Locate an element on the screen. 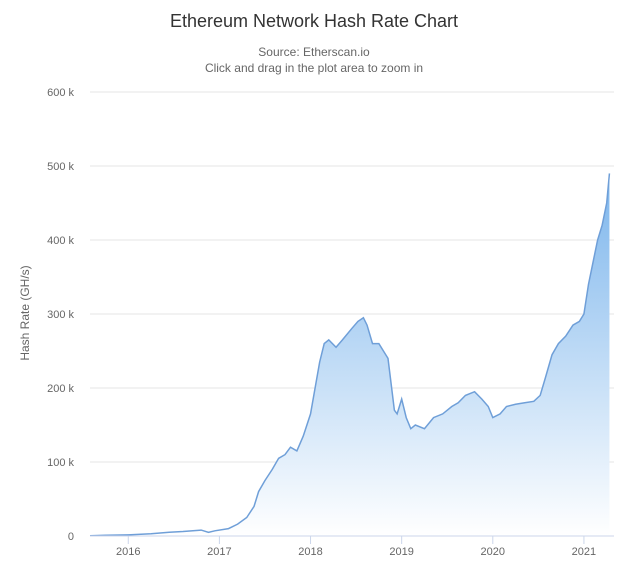 The image size is (628, 576). y-tick-label: 0 is located at coordinates (71, 537).